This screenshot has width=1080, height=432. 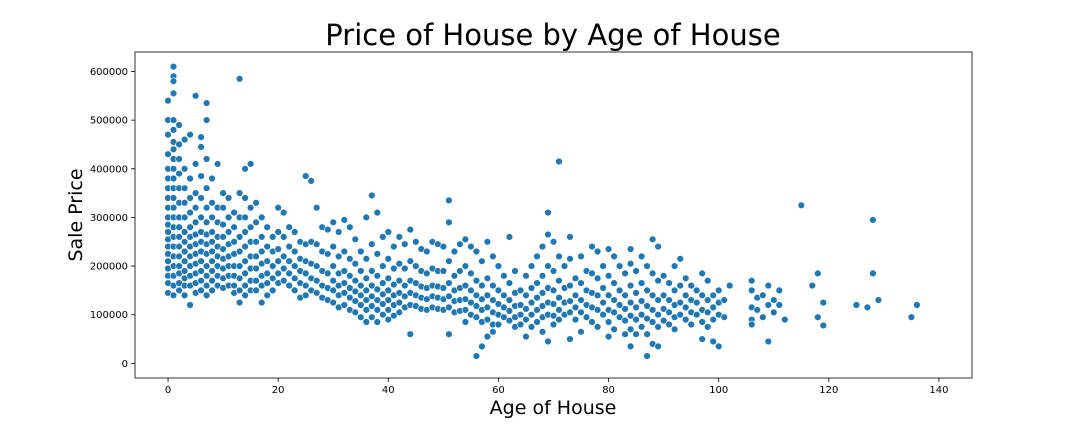 What do you see at coordinates (553, 408) in the screenshot?
I see `x-axis-label: Age of House` at bounding box center [553, 408].